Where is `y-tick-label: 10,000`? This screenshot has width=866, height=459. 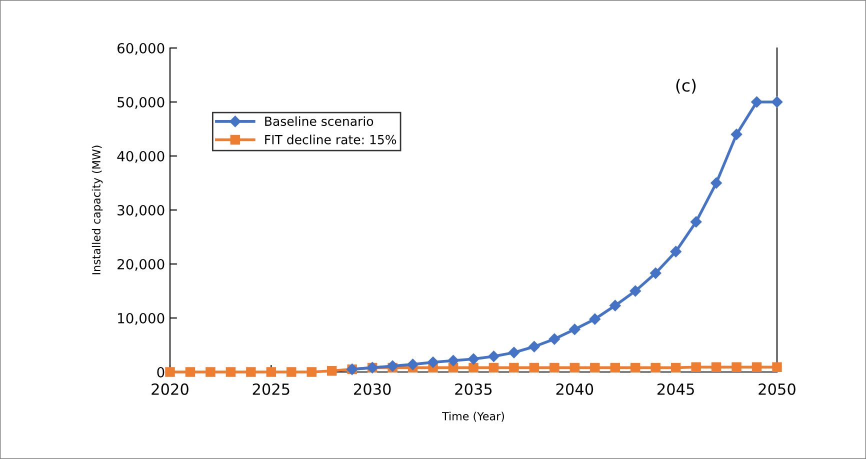 y-tick-label: 10,000 is located at coordinates (141, 318).